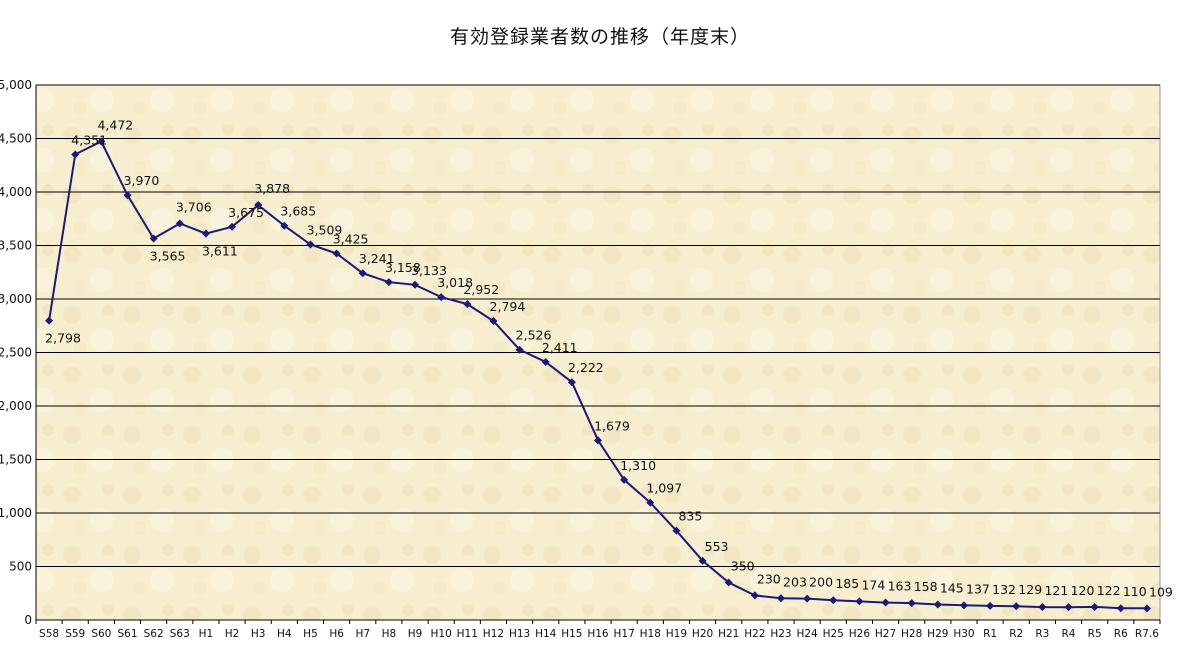 The image size is (1200, 659). Describe the element at coordinates (455, 282) in the screenshot. I see `data-label: 3,018` at that location.